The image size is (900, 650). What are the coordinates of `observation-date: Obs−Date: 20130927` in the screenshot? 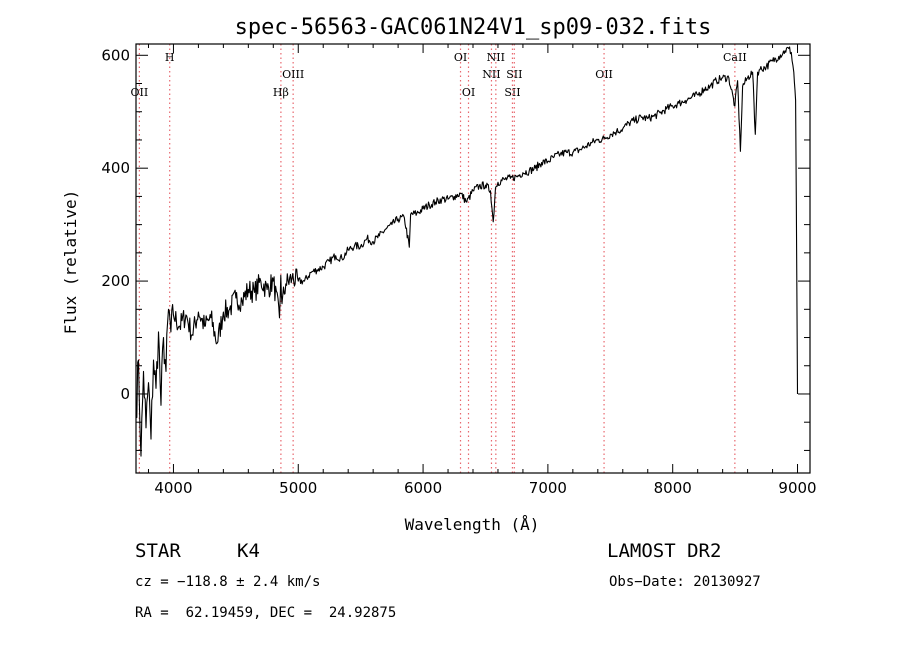 It's located at (685, 582).